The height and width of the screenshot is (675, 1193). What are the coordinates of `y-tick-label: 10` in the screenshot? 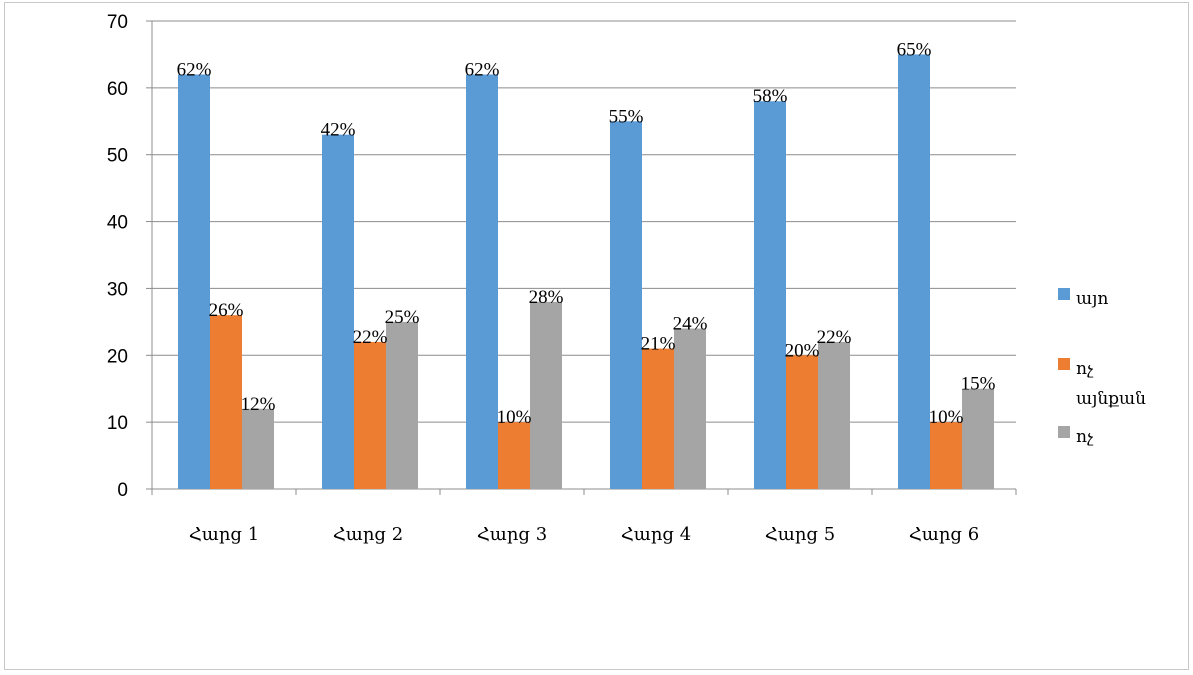 It's located at (117, 423).